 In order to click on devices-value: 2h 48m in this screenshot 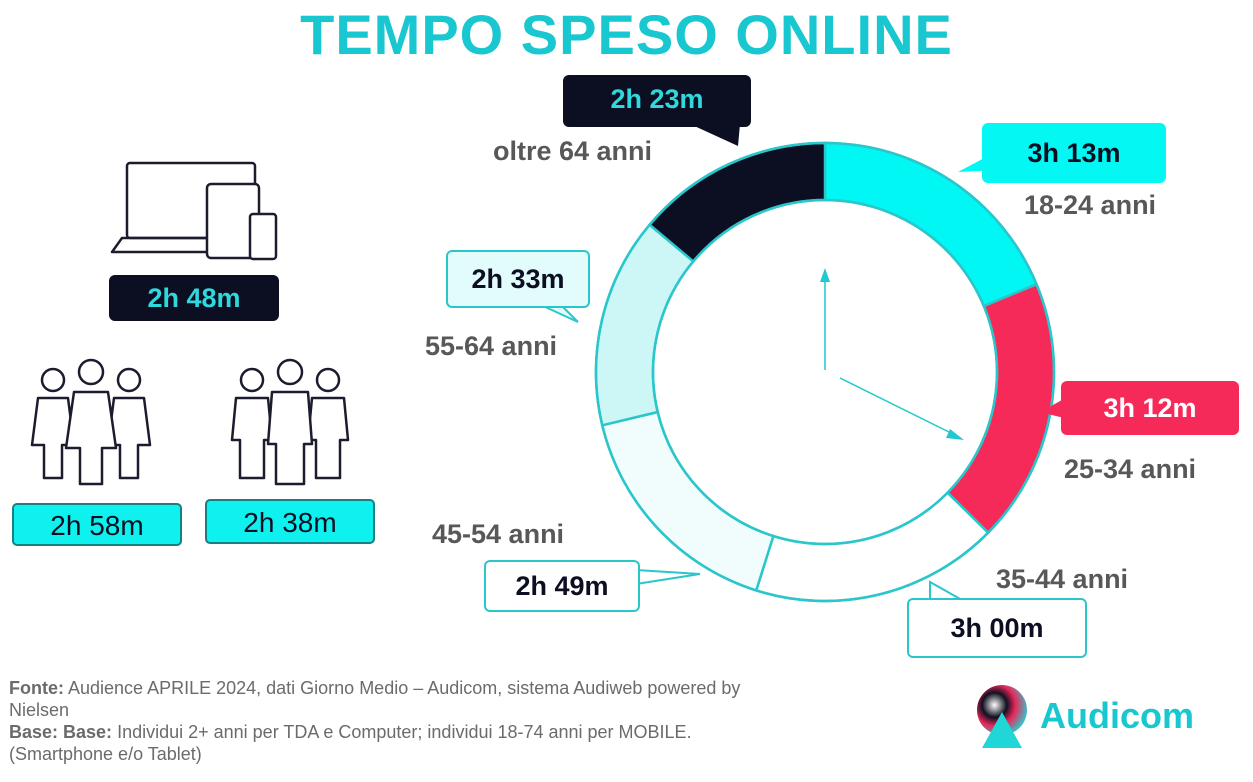, I will do `click(194, 298)`.